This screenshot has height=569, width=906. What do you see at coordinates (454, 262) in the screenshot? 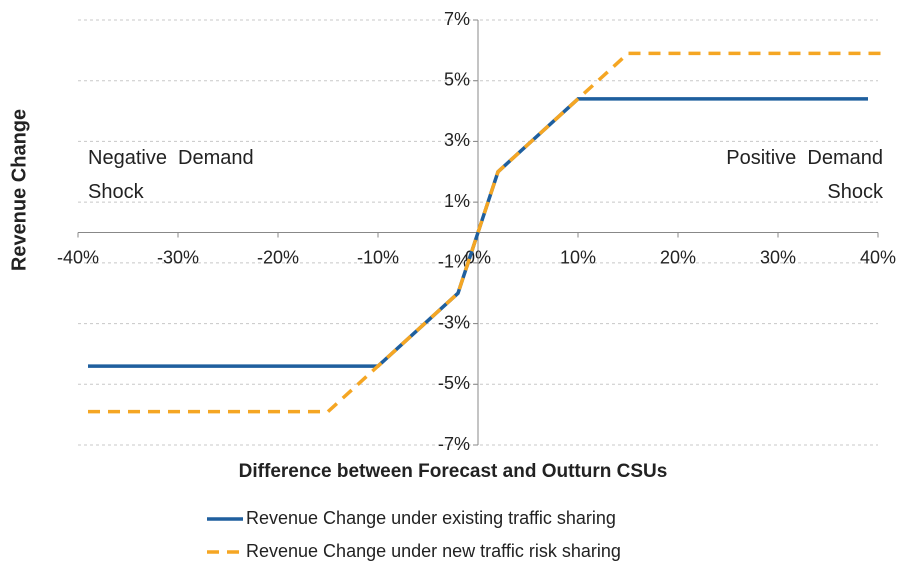
I see `y-tick-label: -1%` at bounding box center [454, 262].